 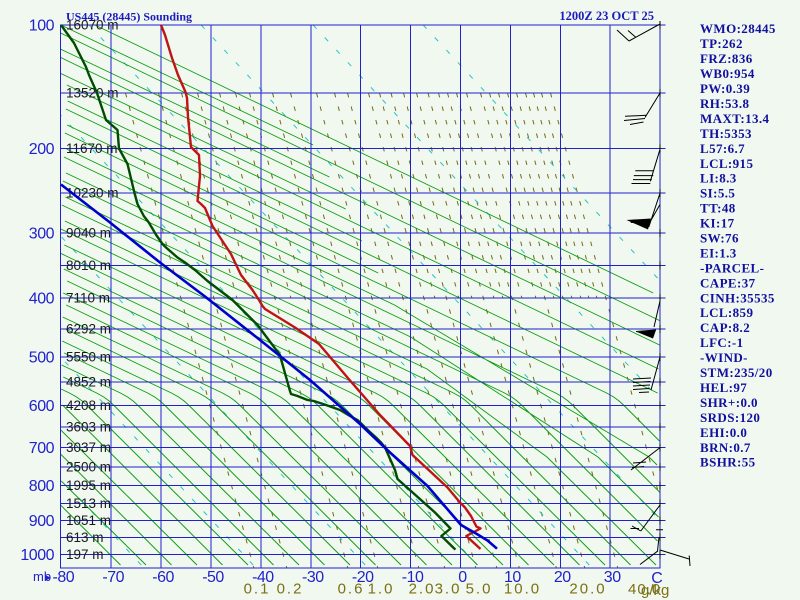 What do you see at coordinates (63, 577) in the screenshot?
I see `svg-text: -80` at bounding box center [63, 577].